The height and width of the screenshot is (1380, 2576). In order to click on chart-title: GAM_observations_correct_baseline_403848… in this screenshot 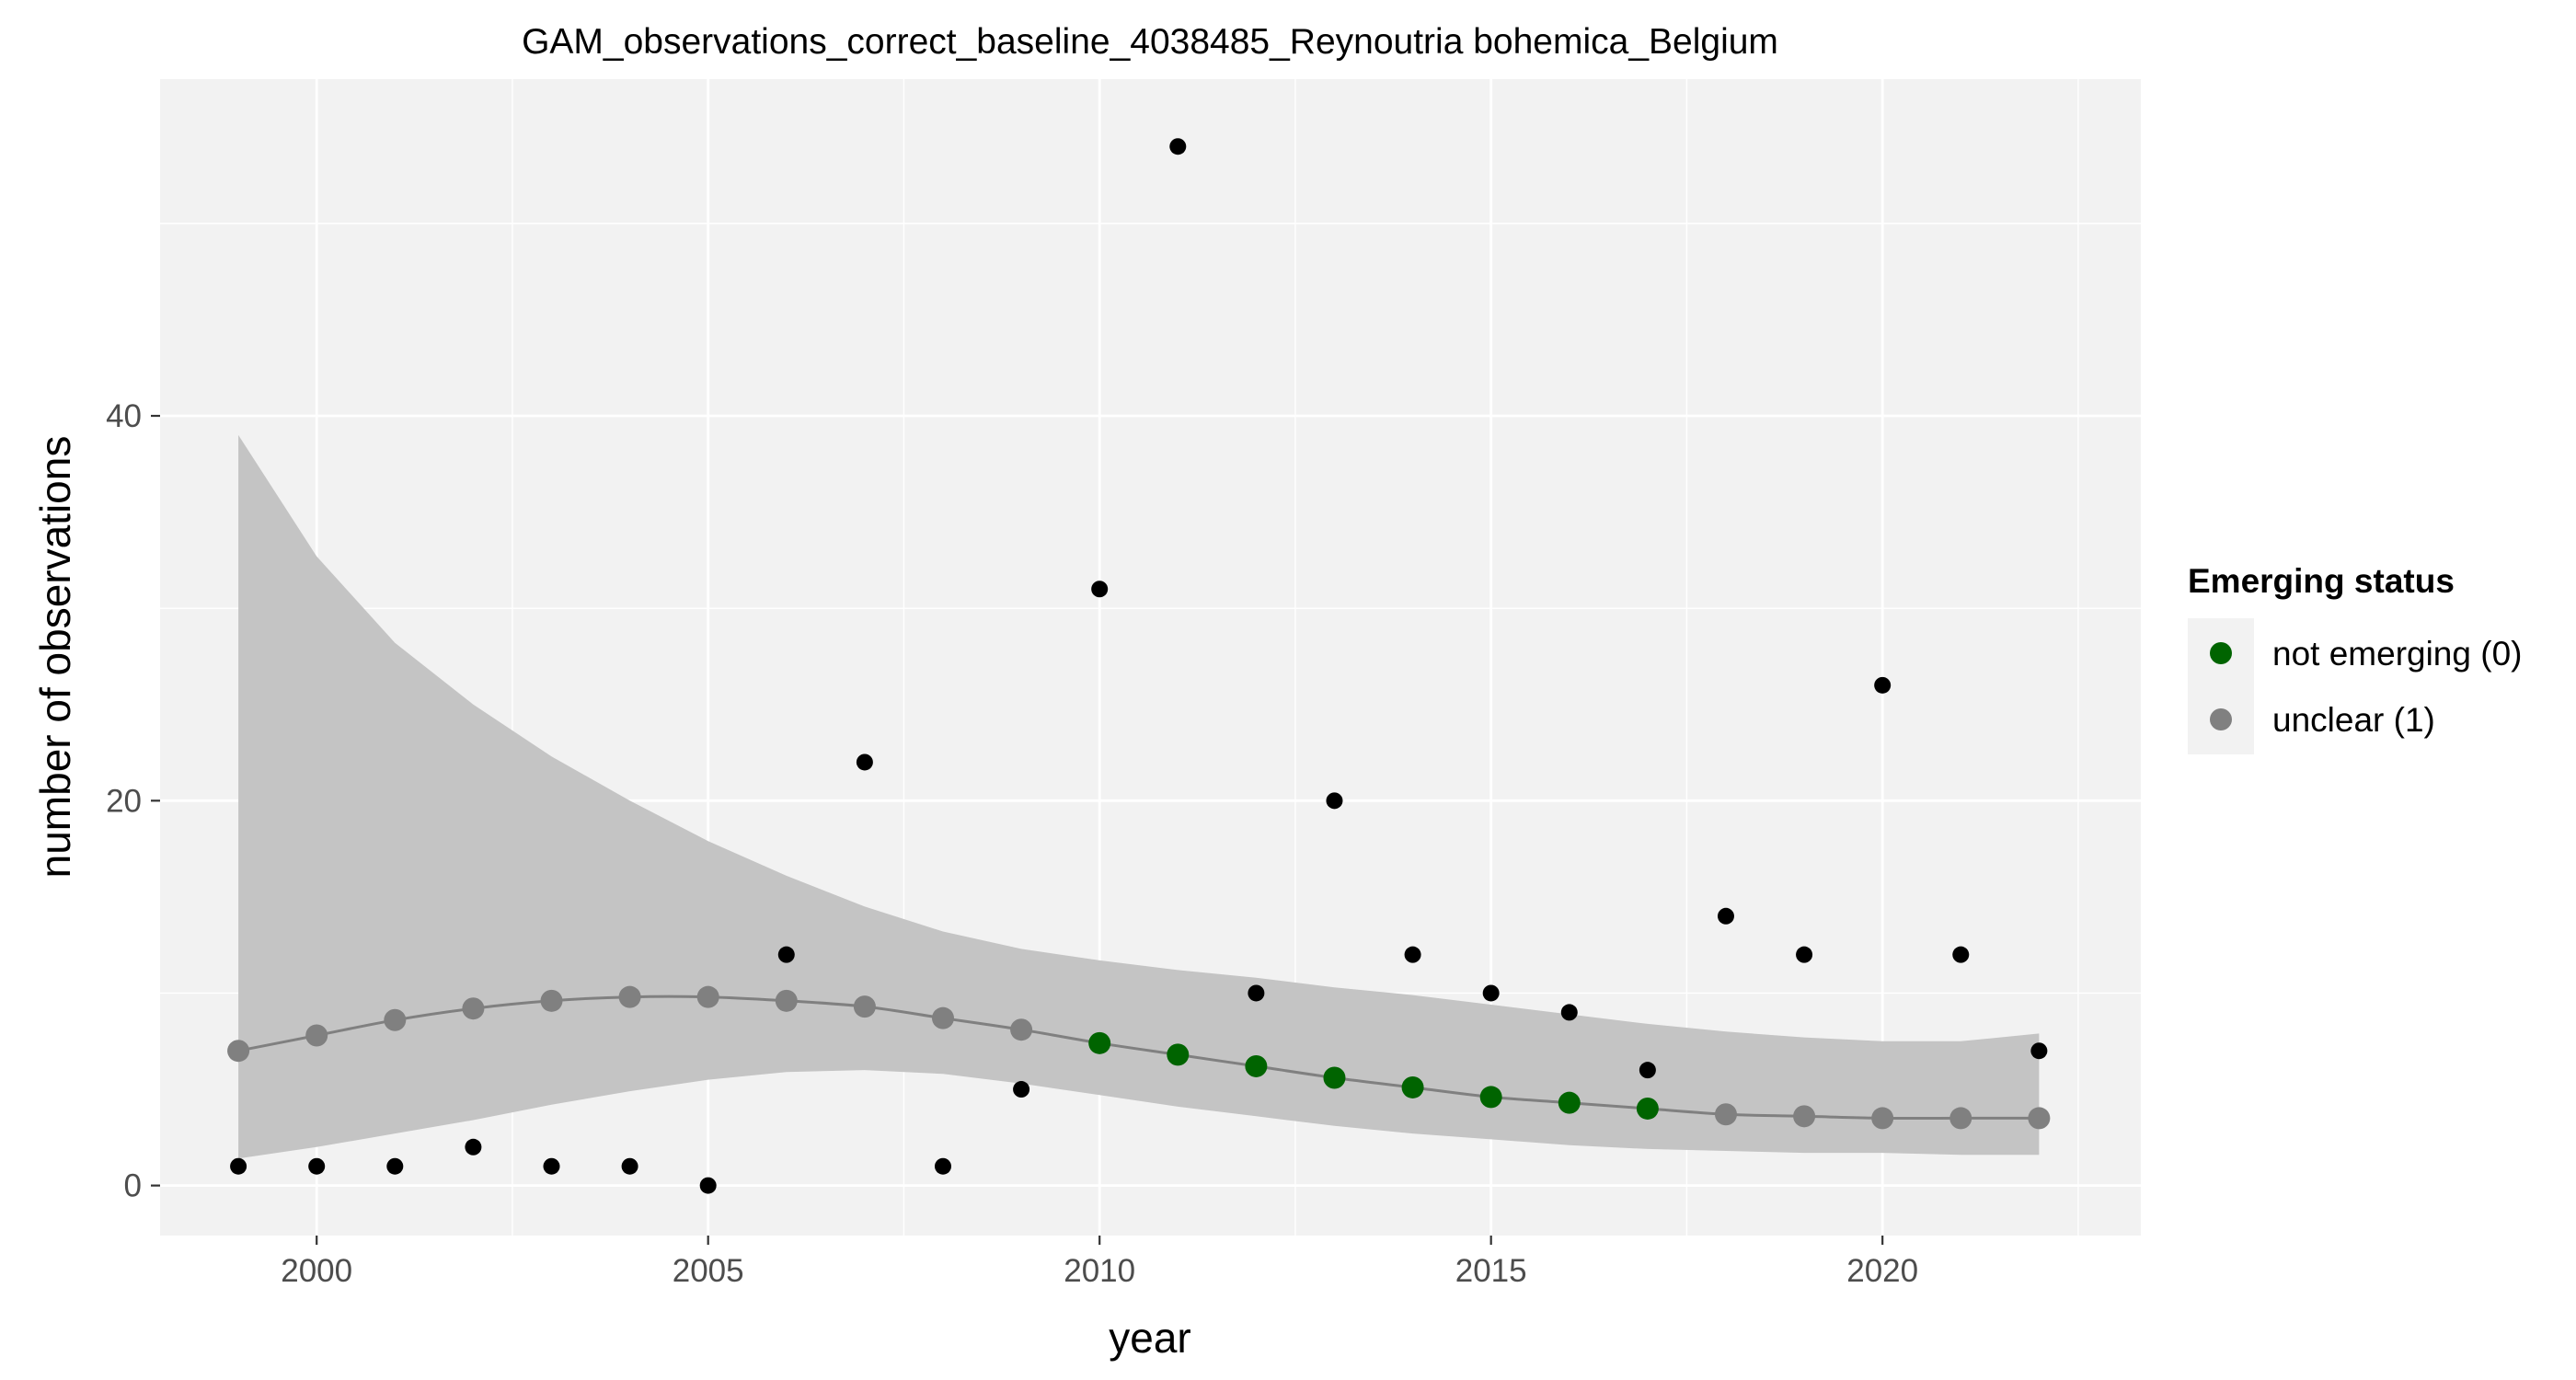, I will do `click(1150, 42)`.